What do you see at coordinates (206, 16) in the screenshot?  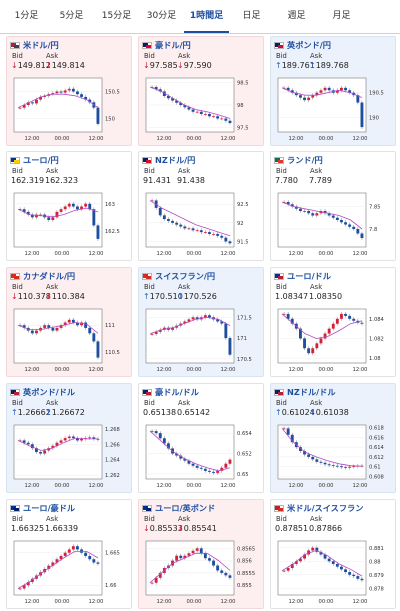 I see `tab-4: 1時間足` at bounding box center [206, 16].